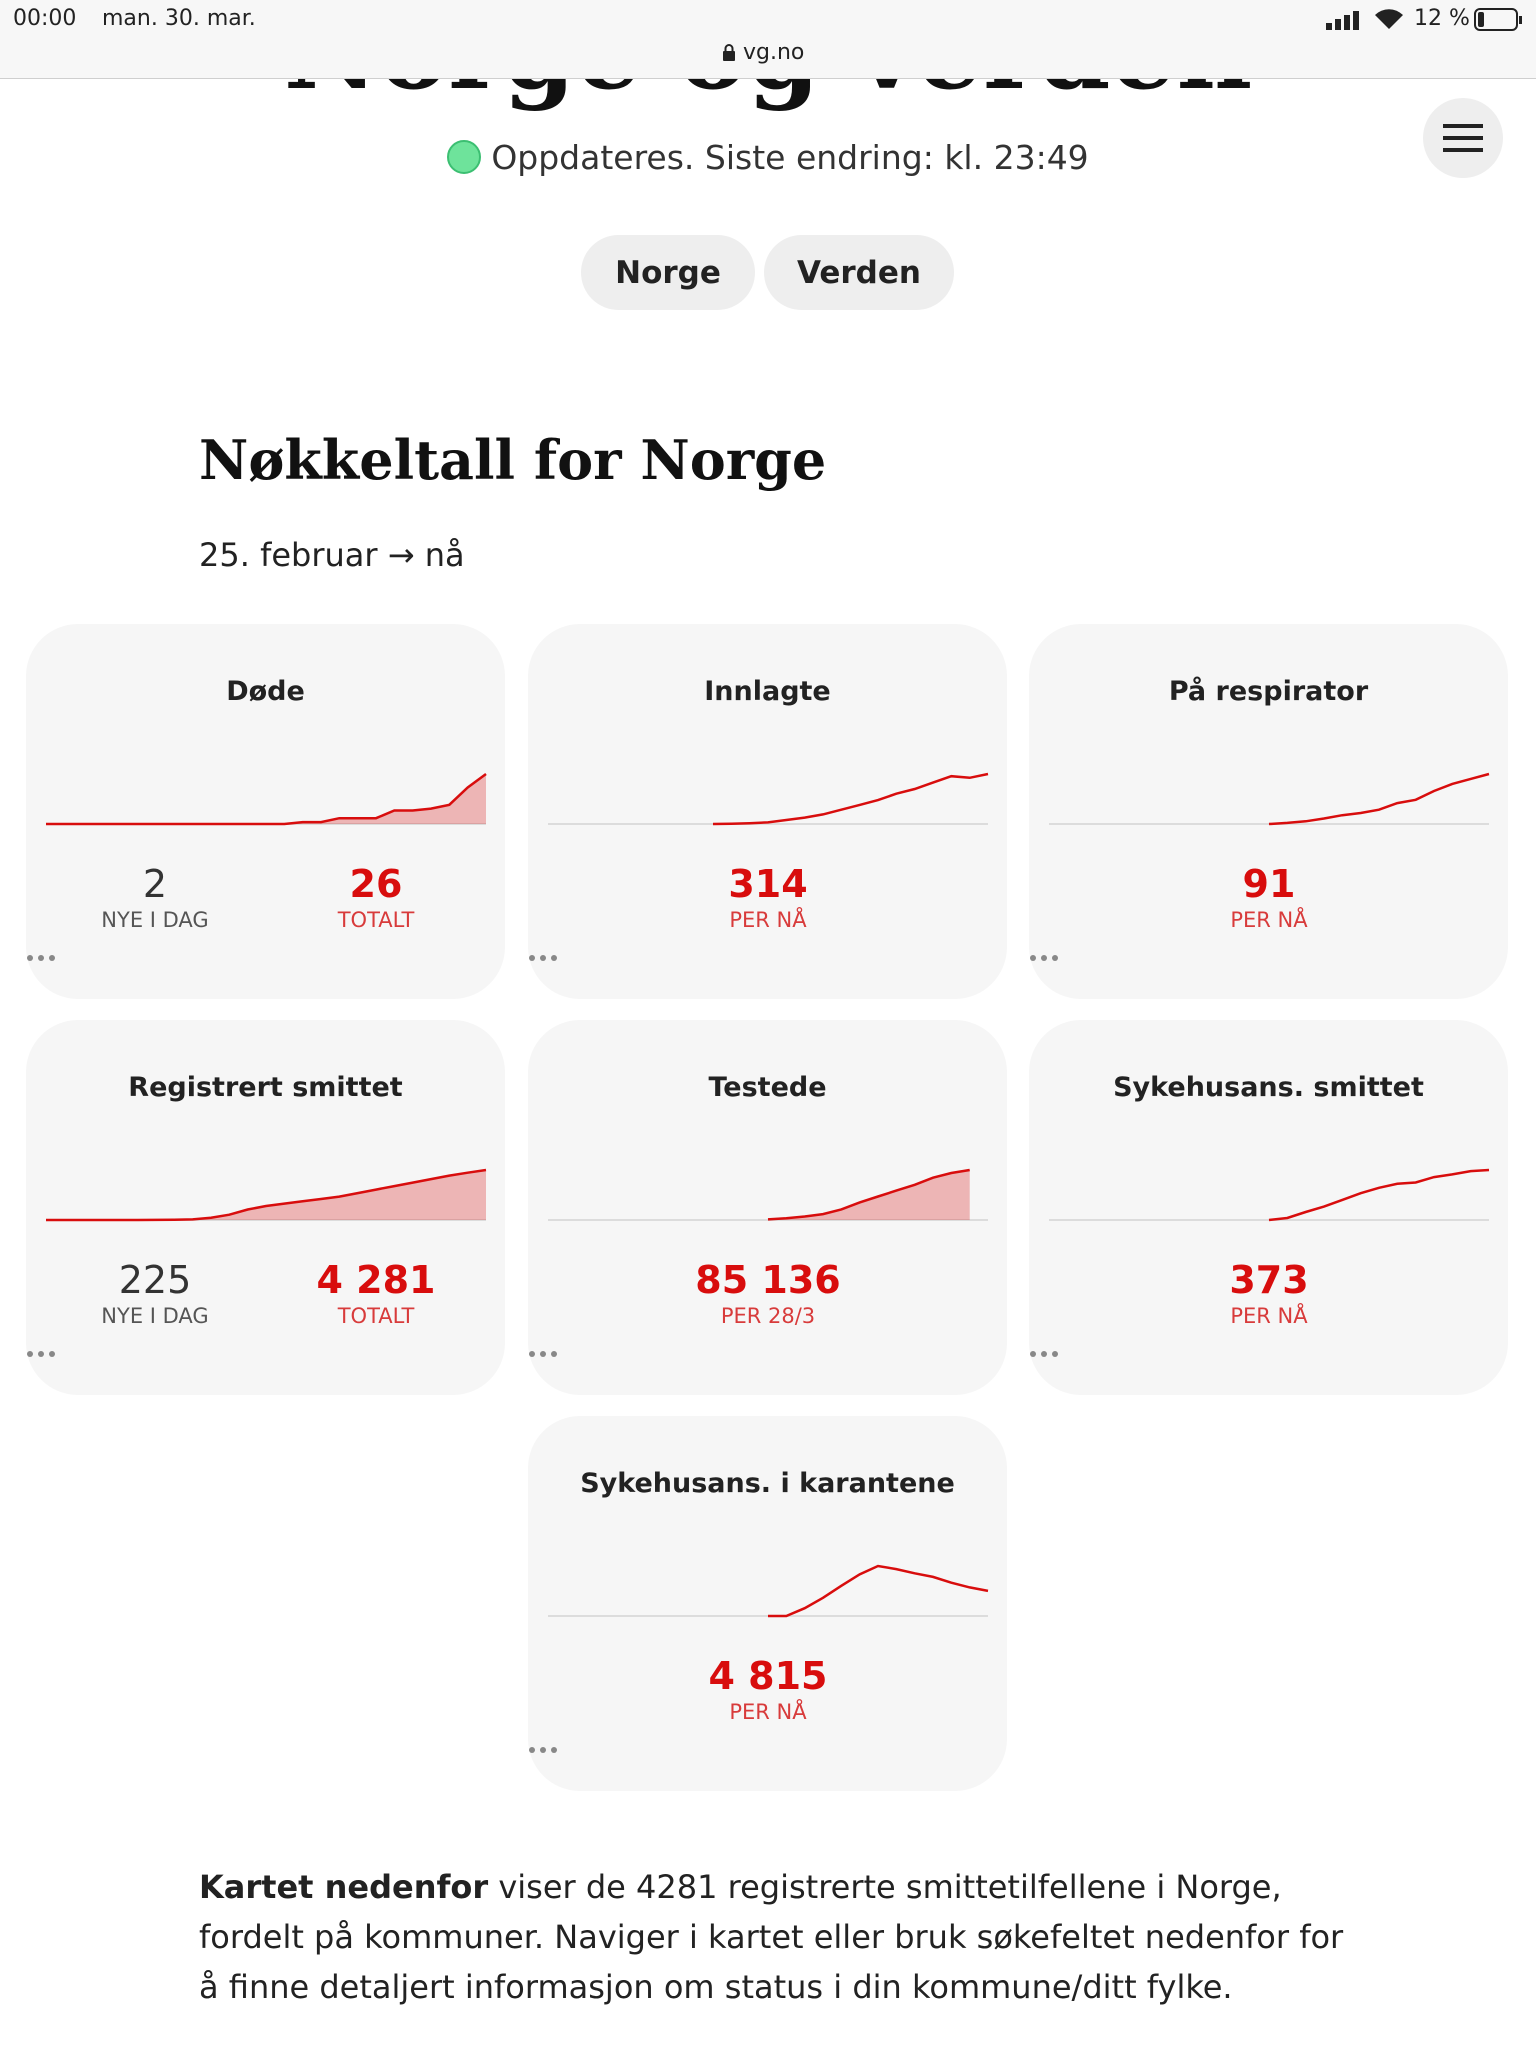 The image size is (1536, 2048). What do you see at coordinates (376, 1280) in the screenshot?
I see `stat-value: 4 281` at bounding box center [376, 1280].